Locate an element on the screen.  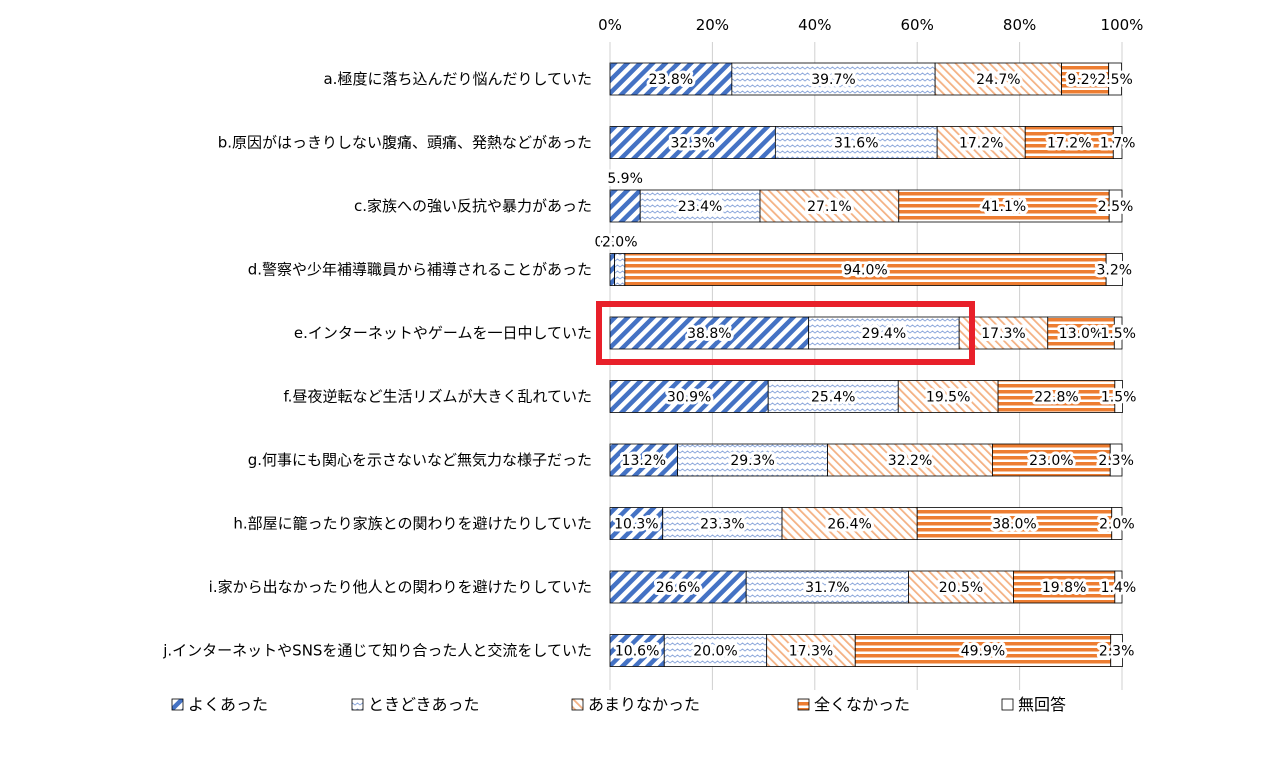
x-tick-label: 40% is located at coordinates (814, 25).